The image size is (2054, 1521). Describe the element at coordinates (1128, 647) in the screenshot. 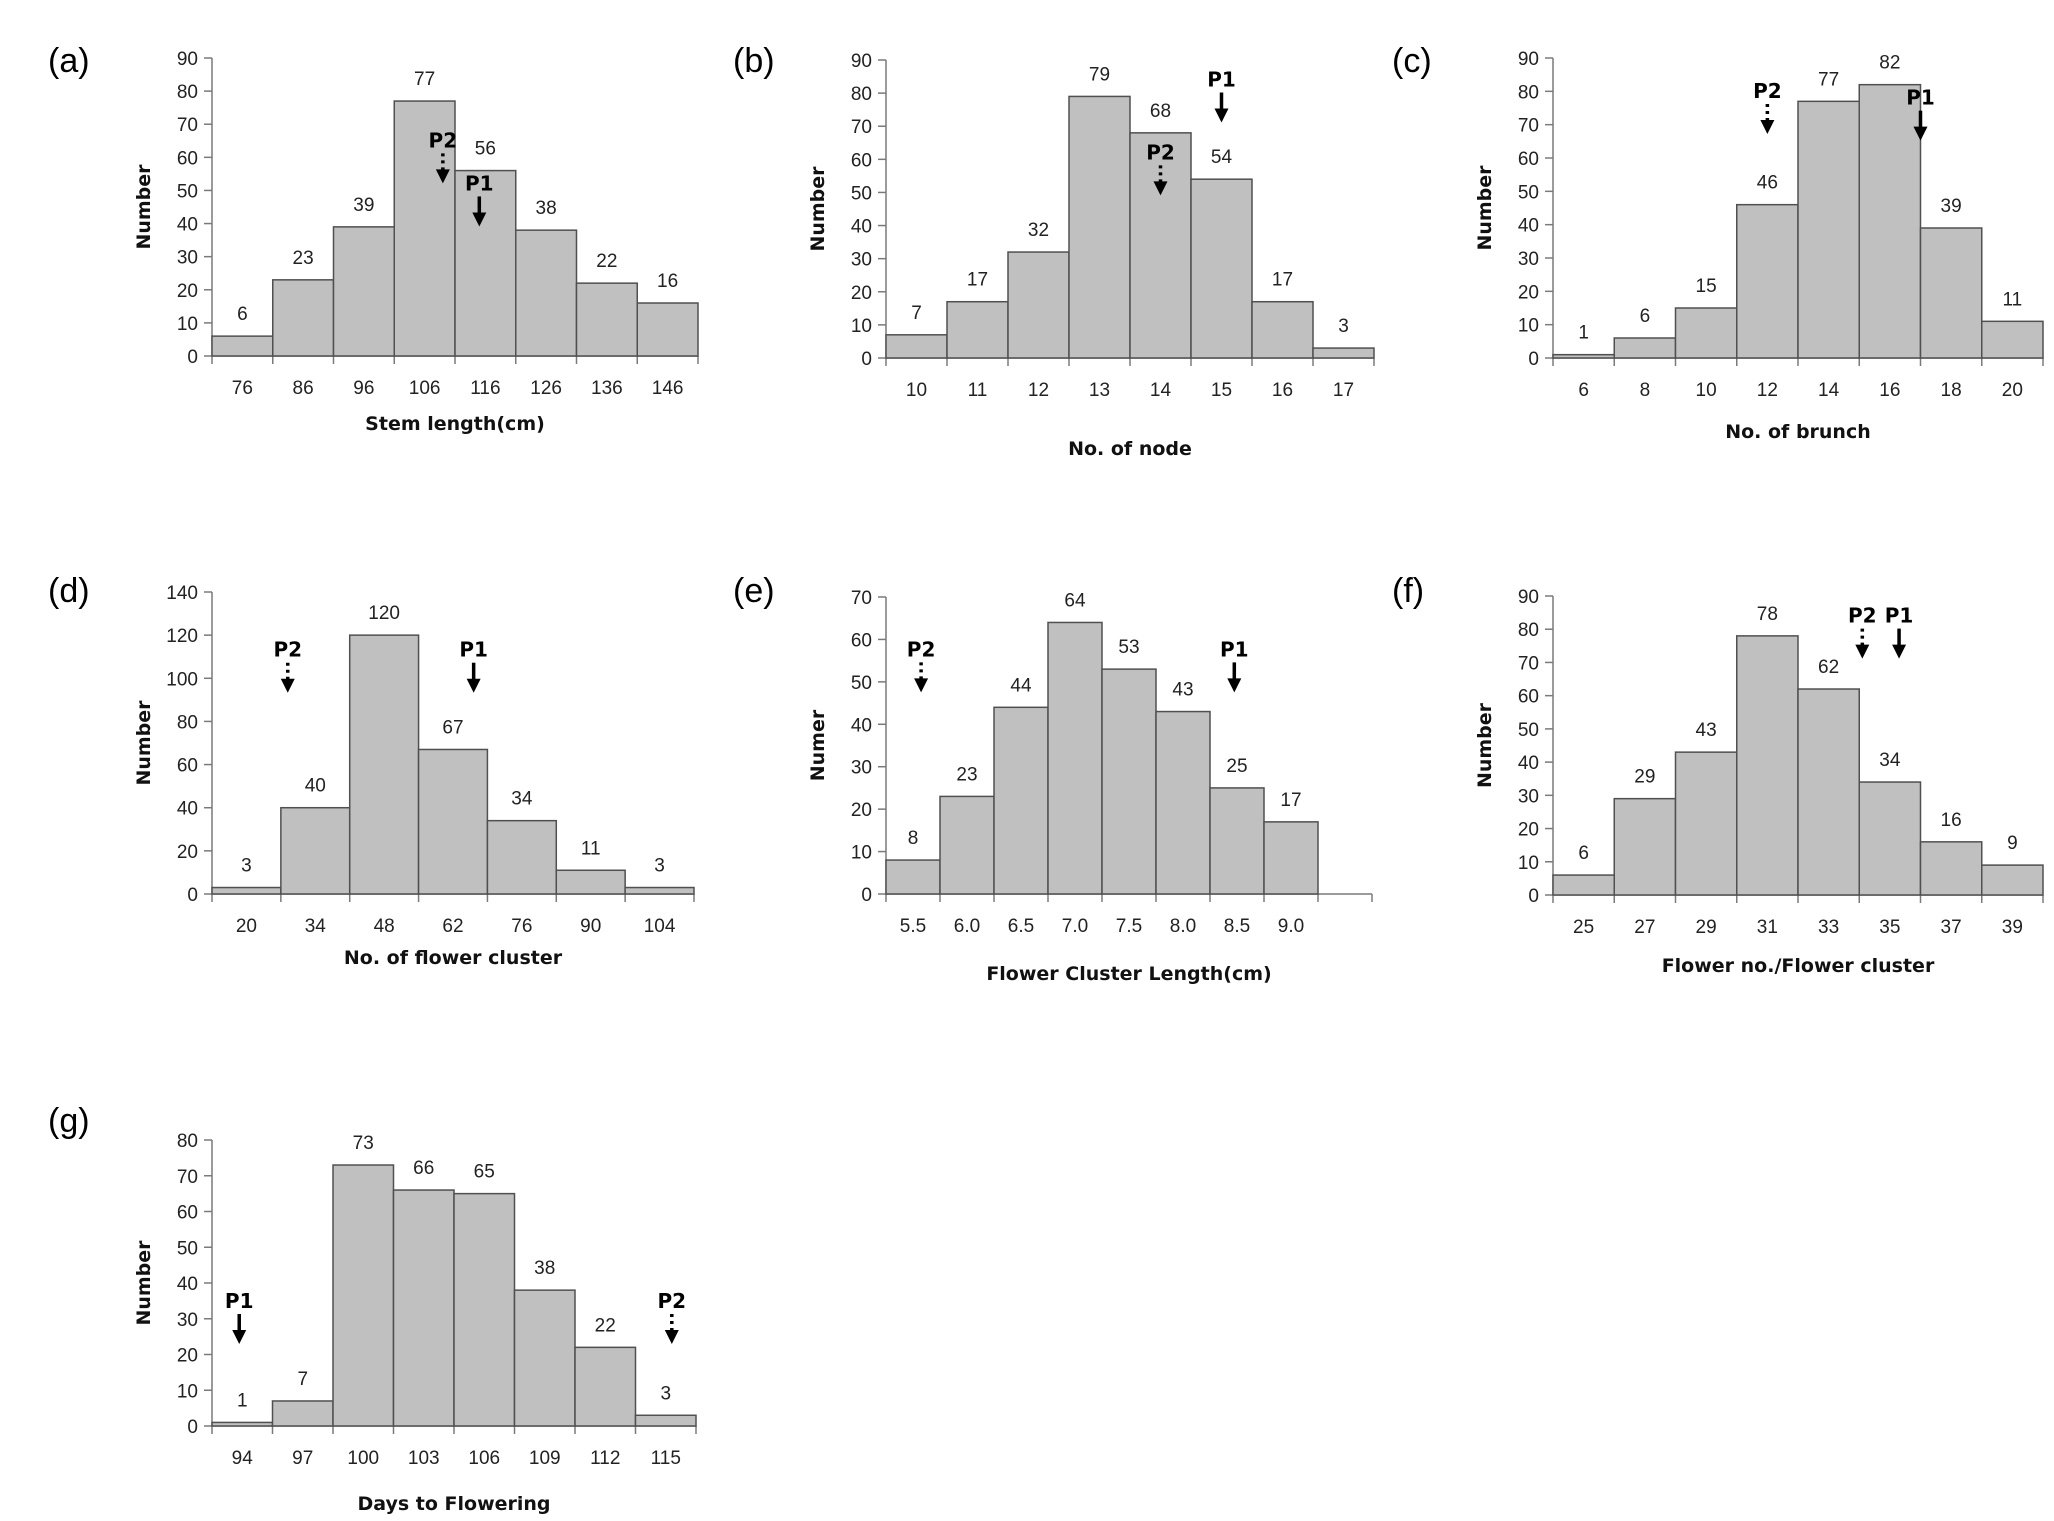

I see `data-label: 53` at that location.